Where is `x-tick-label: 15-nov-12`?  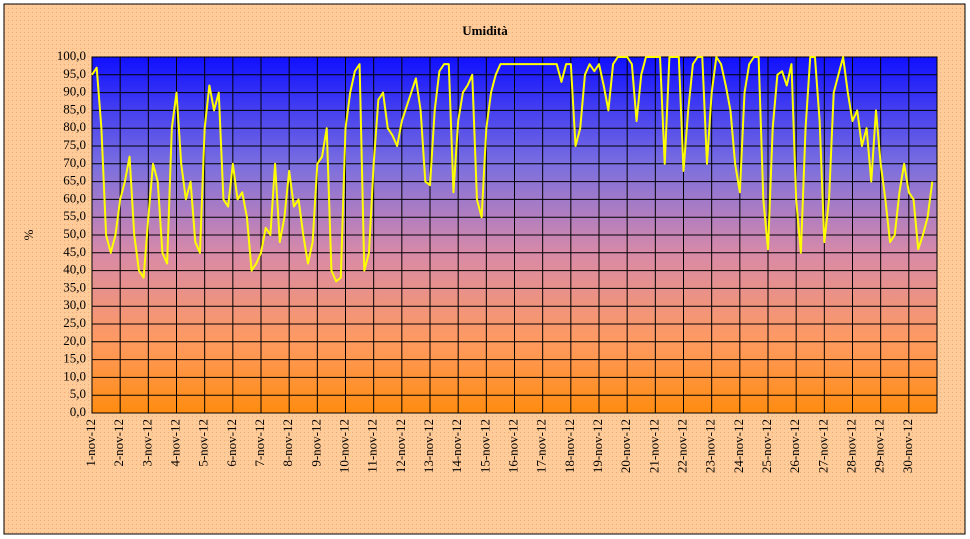 x-tick-label: 15-nov-12 is located at coordinates (484, 446).